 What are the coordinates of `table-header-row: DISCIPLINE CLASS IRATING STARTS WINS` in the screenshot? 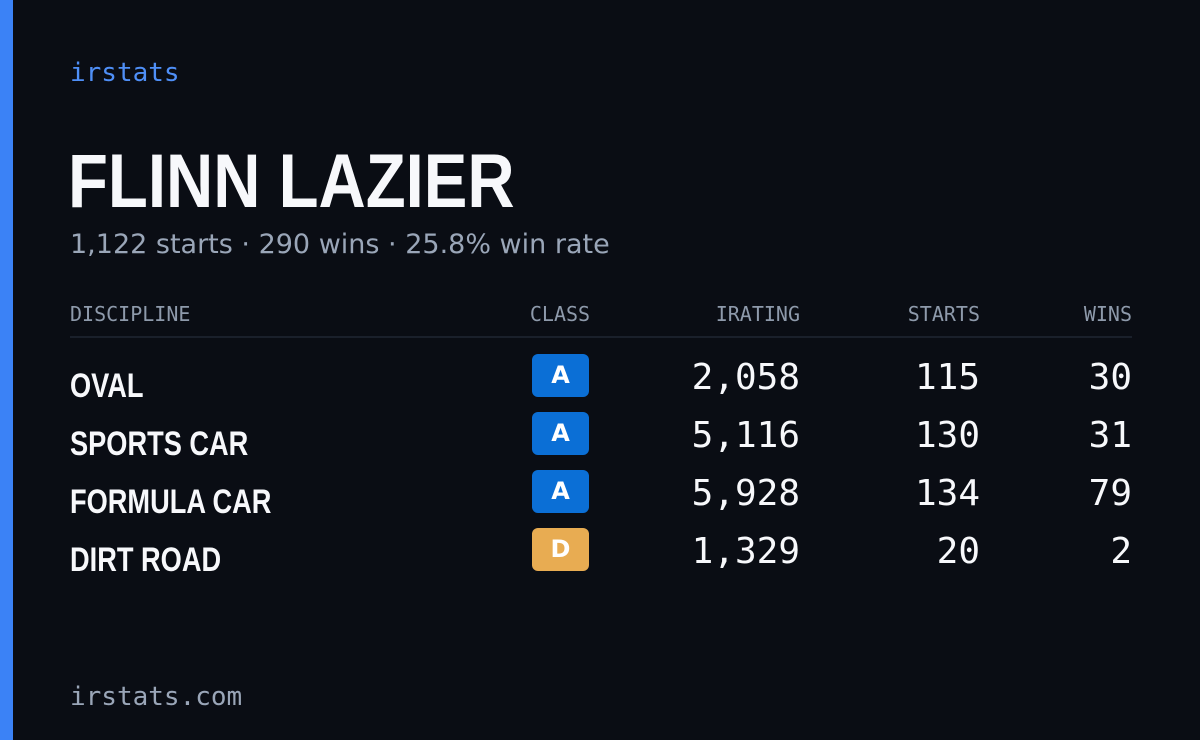 It's located at (601, 317).